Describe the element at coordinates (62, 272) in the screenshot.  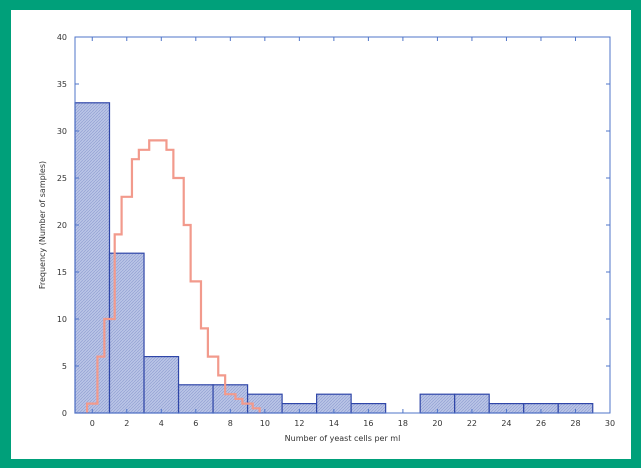
I see `y-tick-label: 15` at that location.